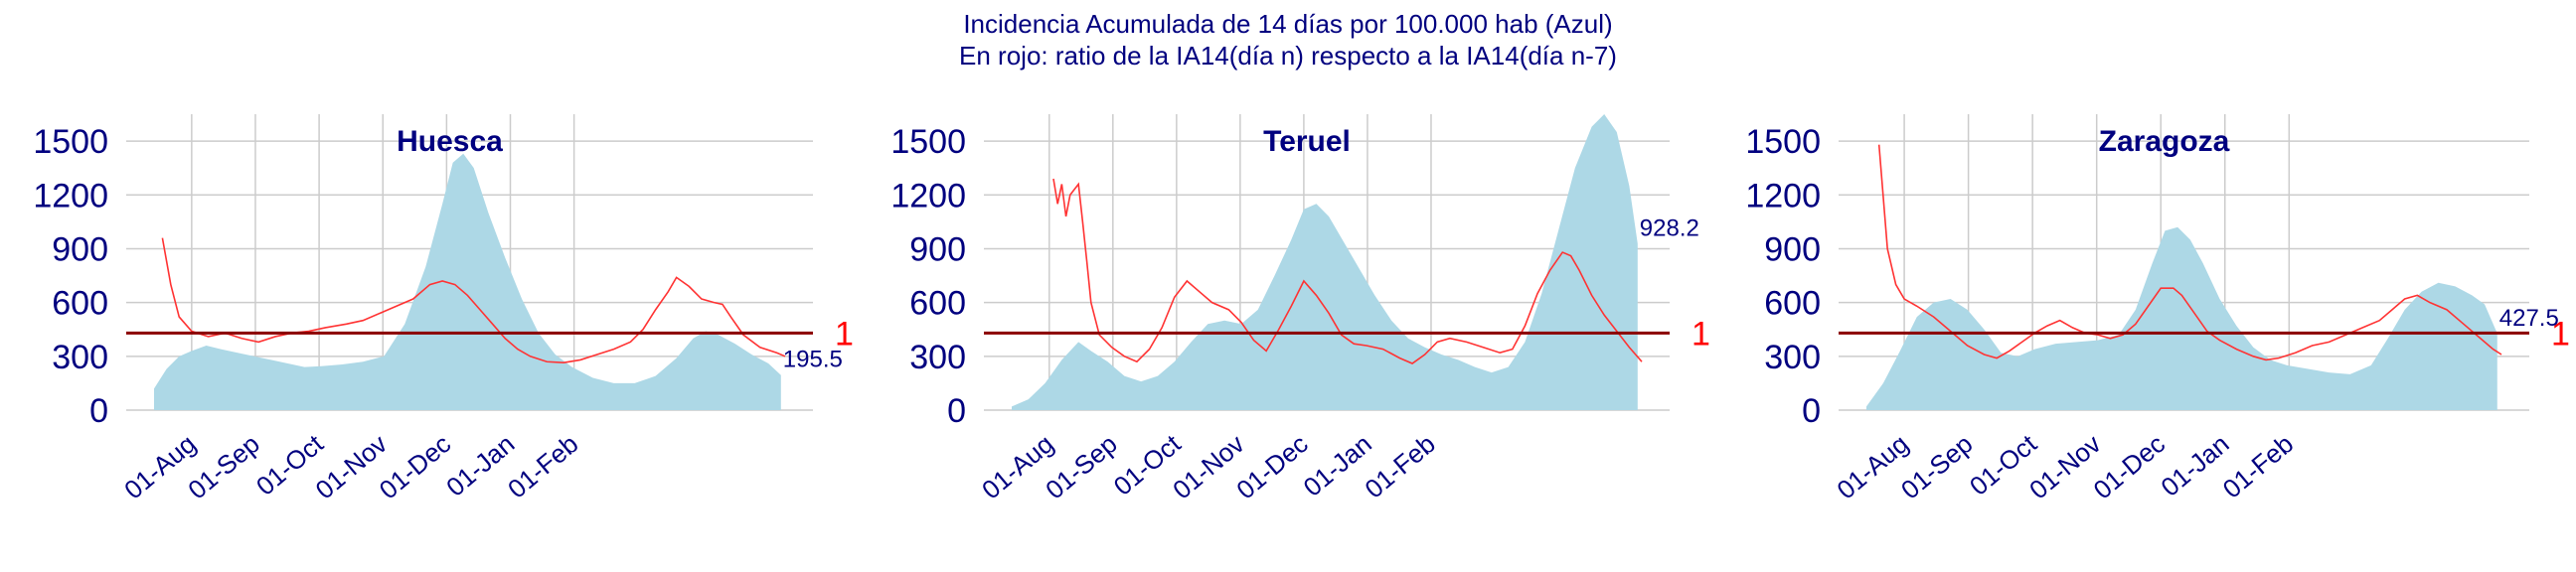 The height and width of the screenshot is (572, 2576). What do you see at coordinates (1669, 228) in the screenshot?
I see `last-value-label: 928.2` at bounding box center [1669, 228].